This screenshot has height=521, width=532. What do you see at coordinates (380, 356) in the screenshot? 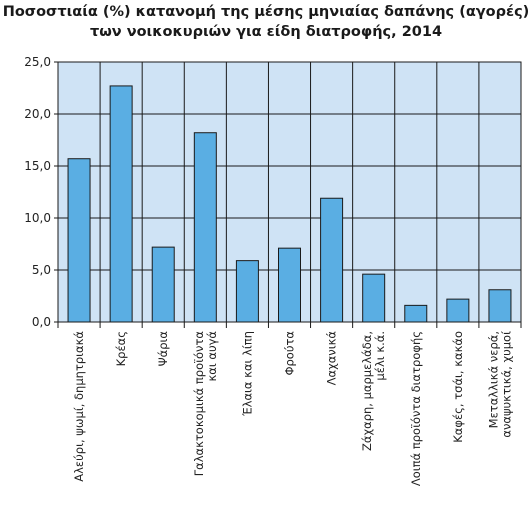
I see `x-category-label: μέλι κ.ά.` at bounding box center [380, 356].